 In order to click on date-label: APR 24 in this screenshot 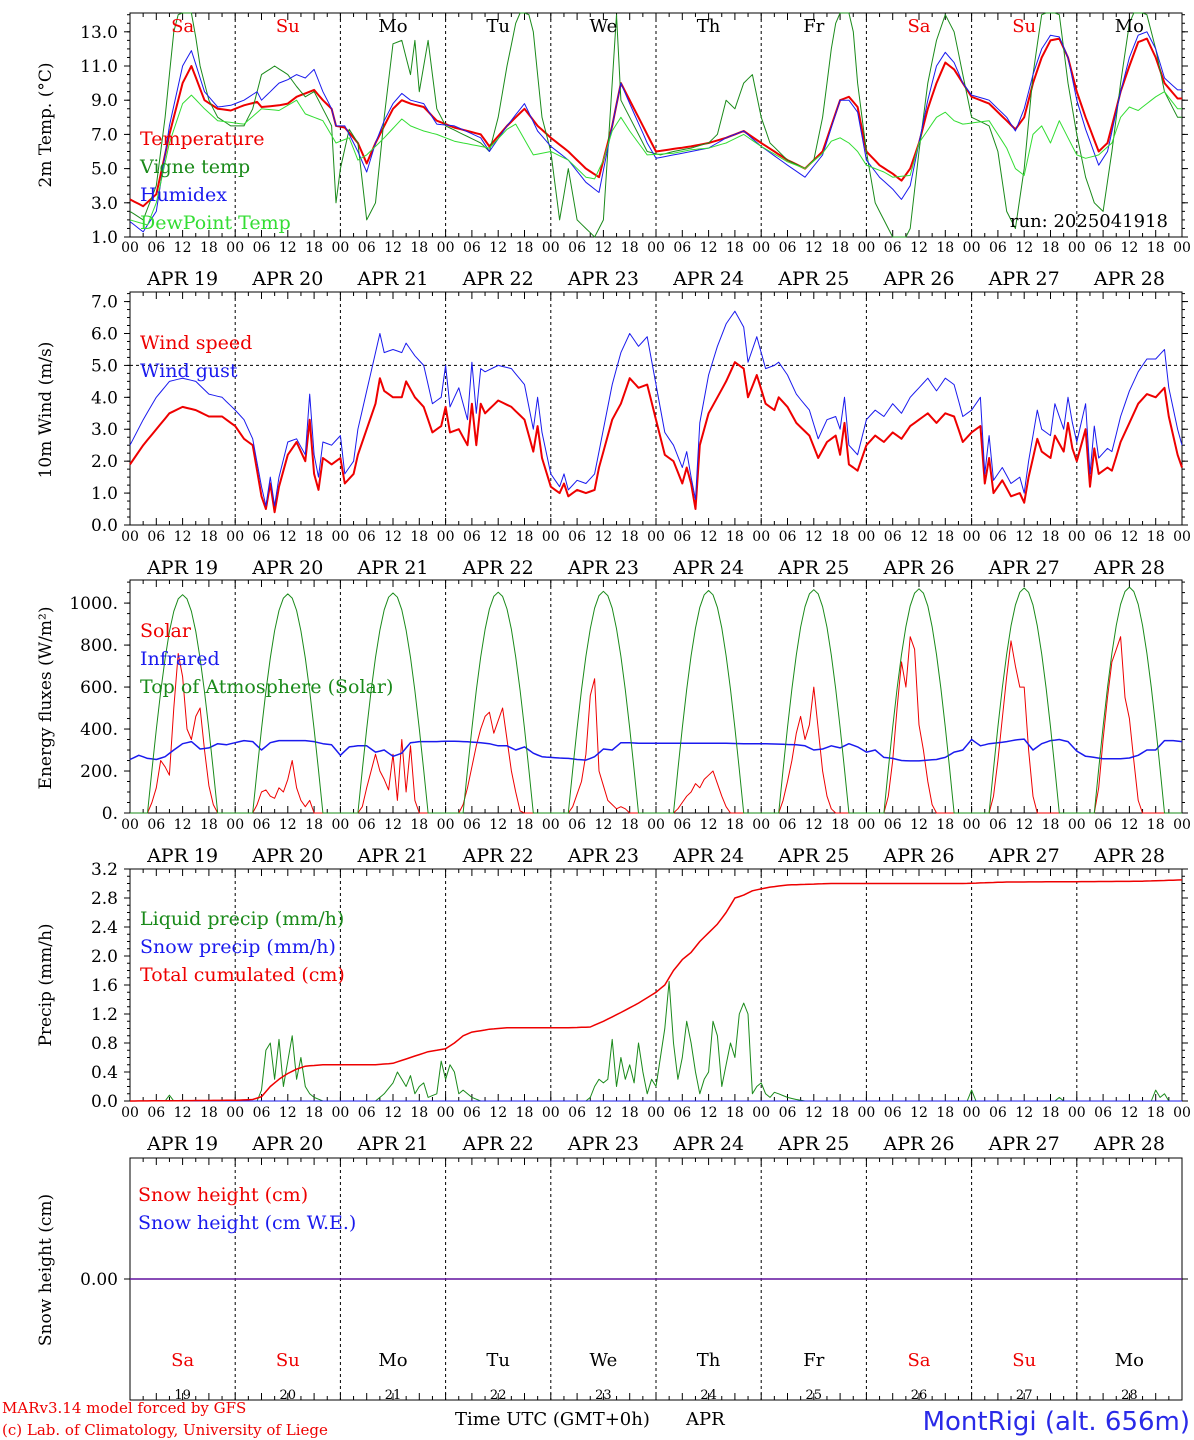, I will do `click(708, 1144)`.